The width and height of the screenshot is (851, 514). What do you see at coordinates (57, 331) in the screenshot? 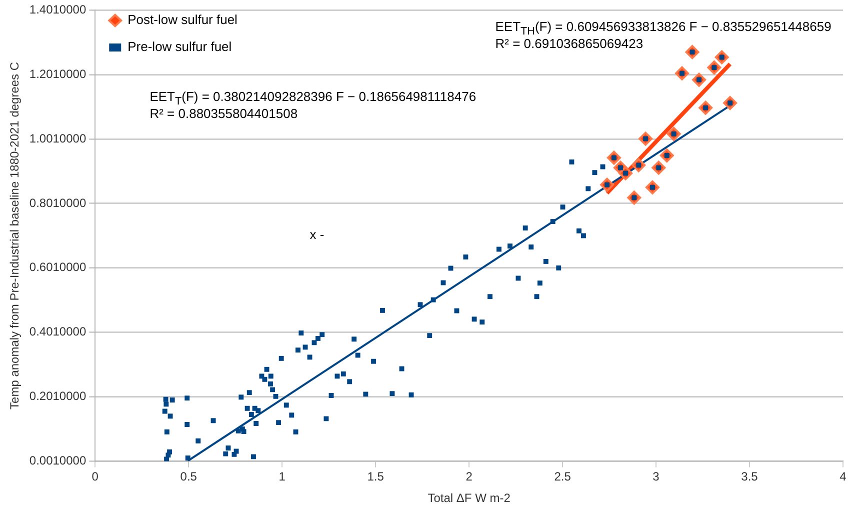
I see `y-tick-label: 0.4010000` at bounding box center [57, 331].